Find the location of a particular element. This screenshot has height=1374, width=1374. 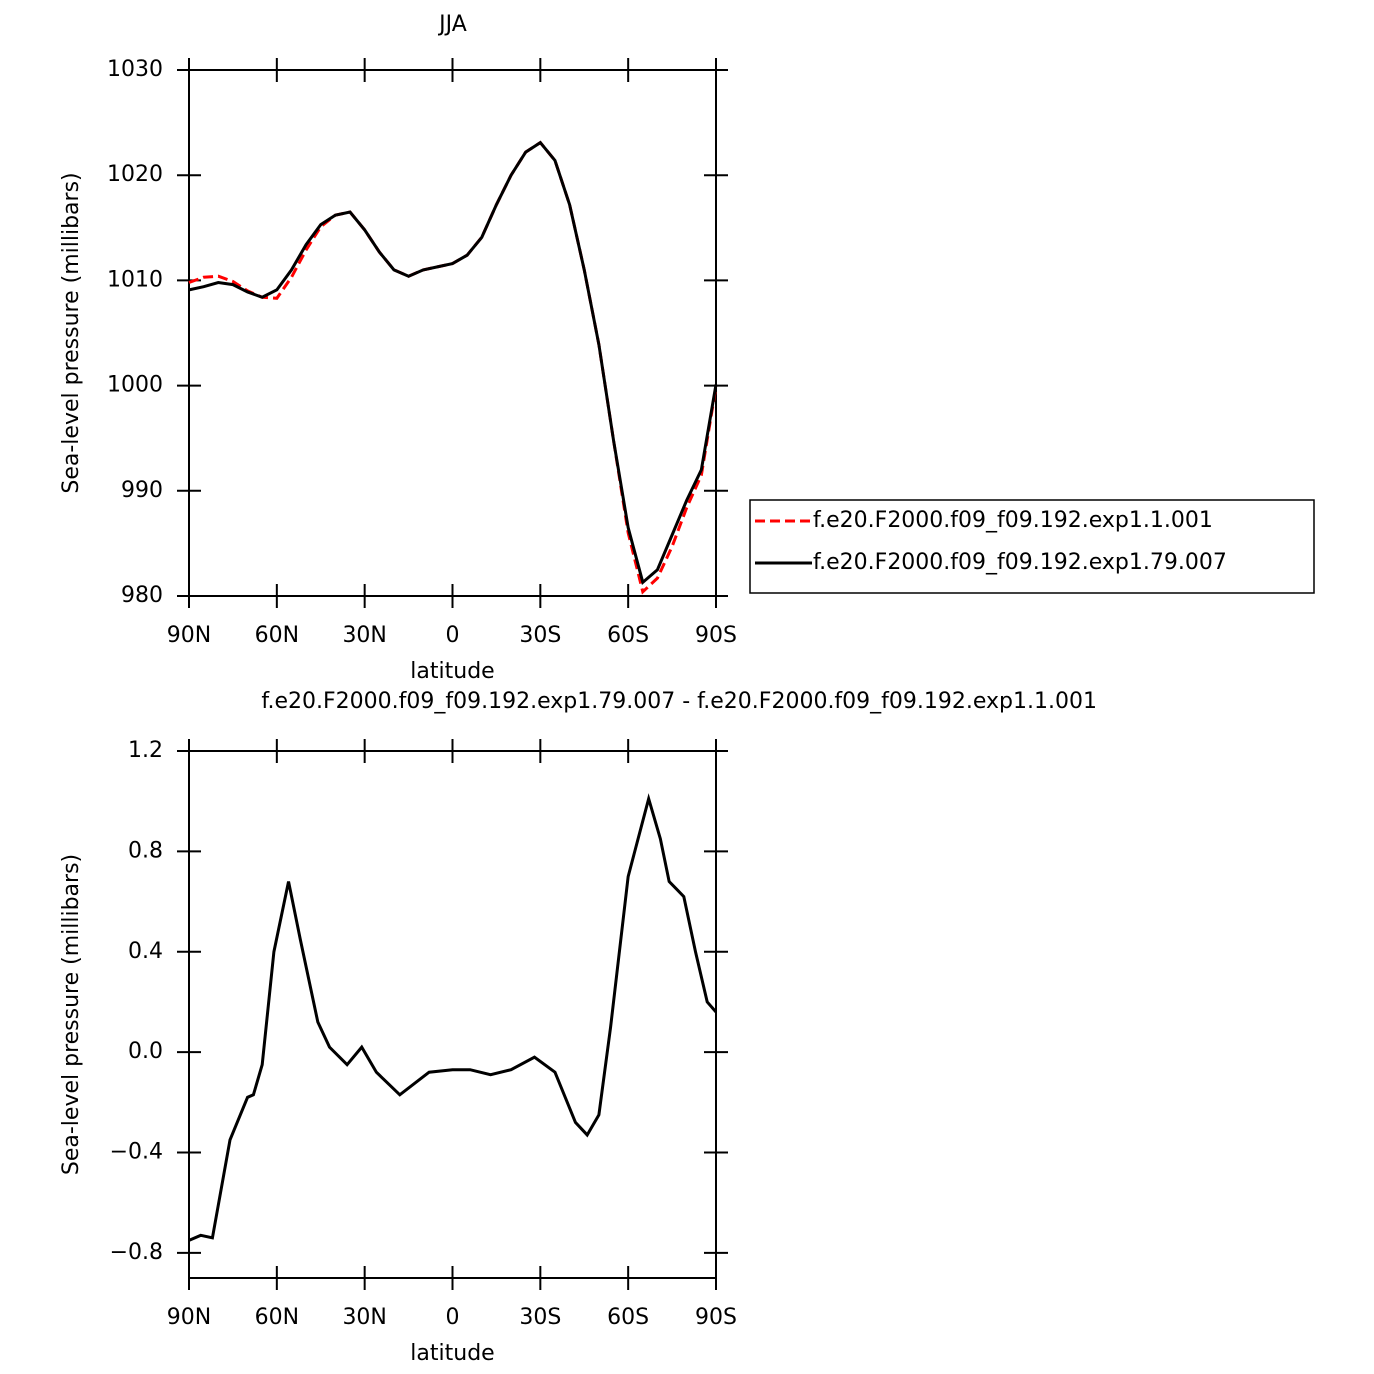

y-tick-label: 0.4 is located at coordinates (145, 951).